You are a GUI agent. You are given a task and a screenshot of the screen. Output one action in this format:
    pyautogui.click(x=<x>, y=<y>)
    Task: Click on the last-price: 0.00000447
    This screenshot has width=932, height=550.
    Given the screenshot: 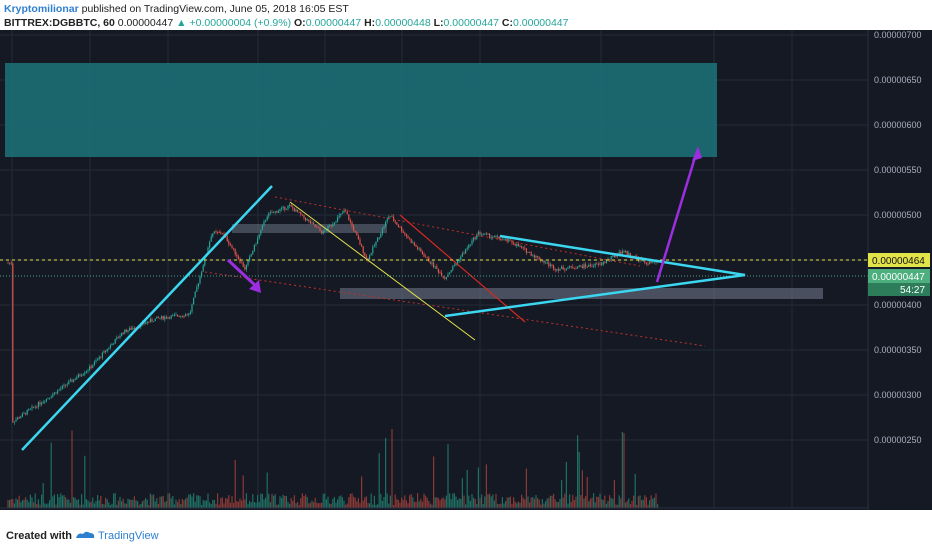 What is the action you would take?
    pyautogui.click(x=145, y=23)
    